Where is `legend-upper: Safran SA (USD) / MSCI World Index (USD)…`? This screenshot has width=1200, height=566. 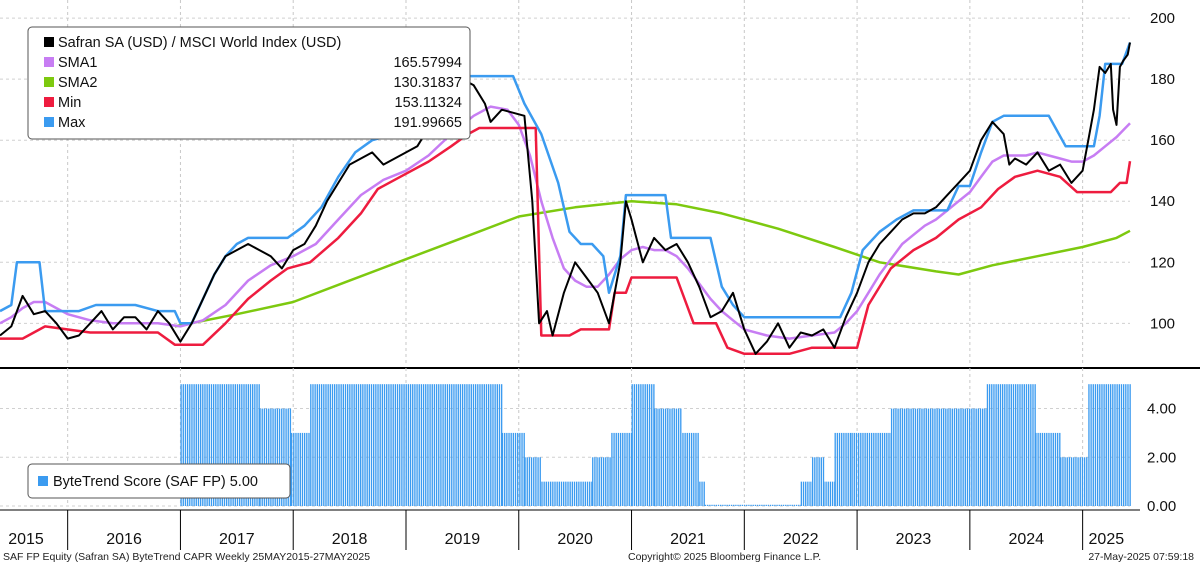
legend-upper: Safran SA (USD) / MSCI World Index (USD)… is located at coordinates (249, 83).